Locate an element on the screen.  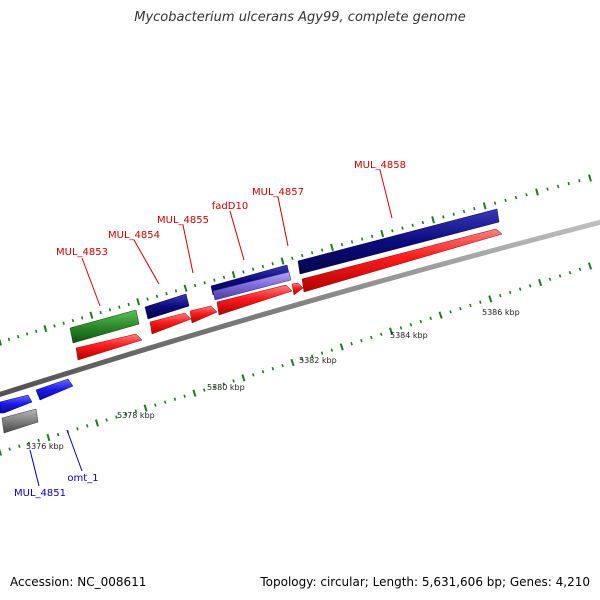
gene-label-fadd10: fadD10 is located at coordinates (230, 206).